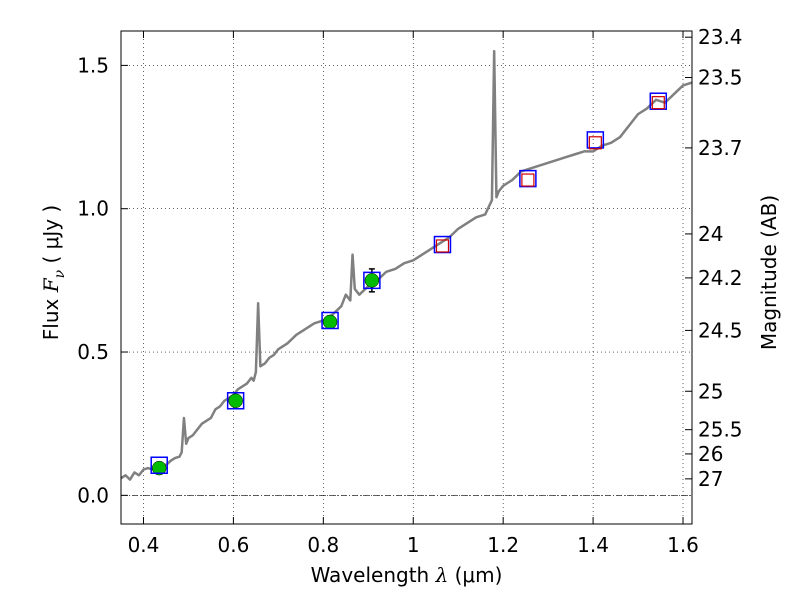 The width and height of the screenshot is (800, 600). Describe the element at coordinates (720, 430) in the screenshot. I see `y2-tick-label: 25.5` at that location.